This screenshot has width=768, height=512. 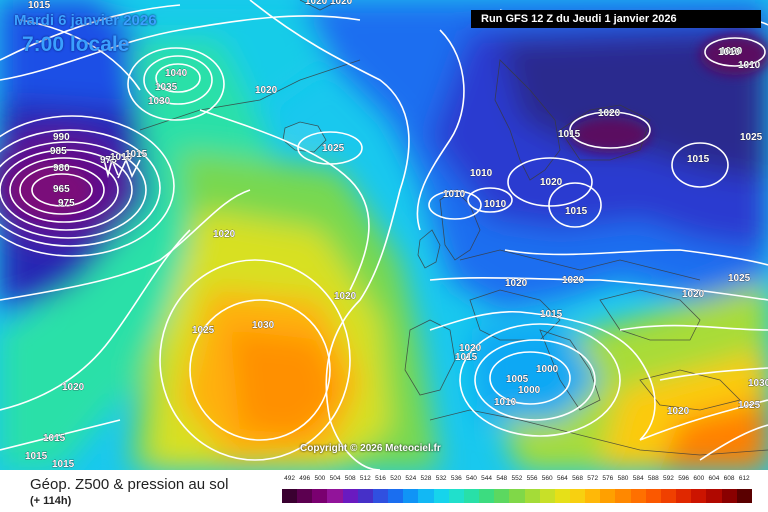 I want to click on scale-label: 580, so click(x=623, y=478).